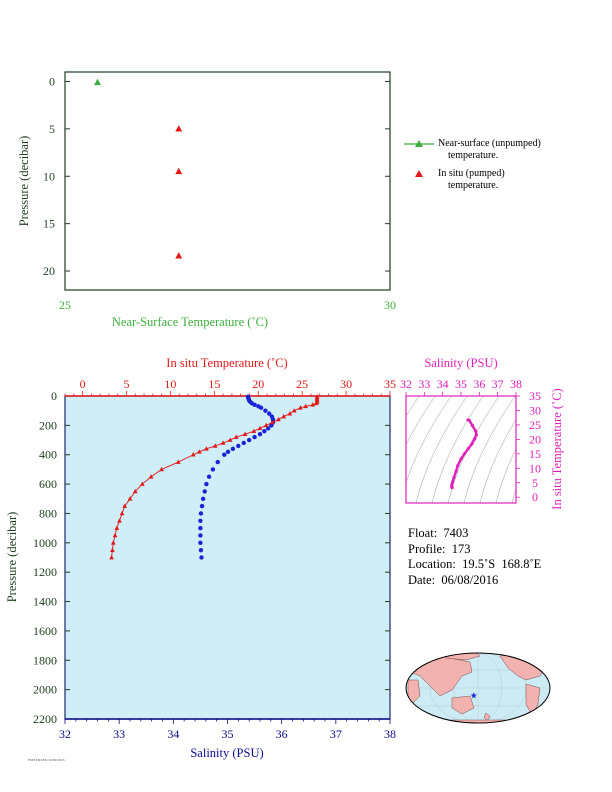 Image resolution: width=612 pixels, height=792 pixels. I want to click on legend-label-in-situ-2: temperature., so click(473, 185).